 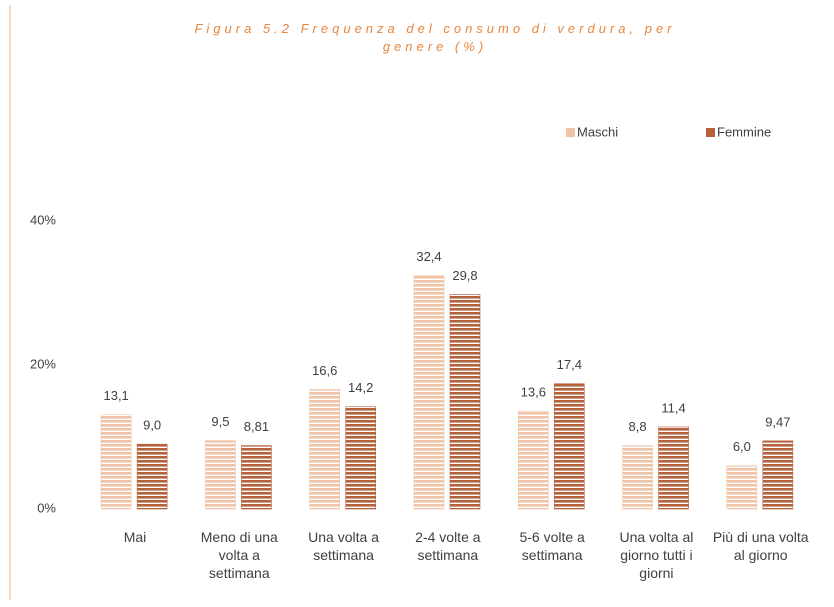 I want to click on x-tick-label: Una volta al giorno tutti i giorni, so click(x=656, y=555).